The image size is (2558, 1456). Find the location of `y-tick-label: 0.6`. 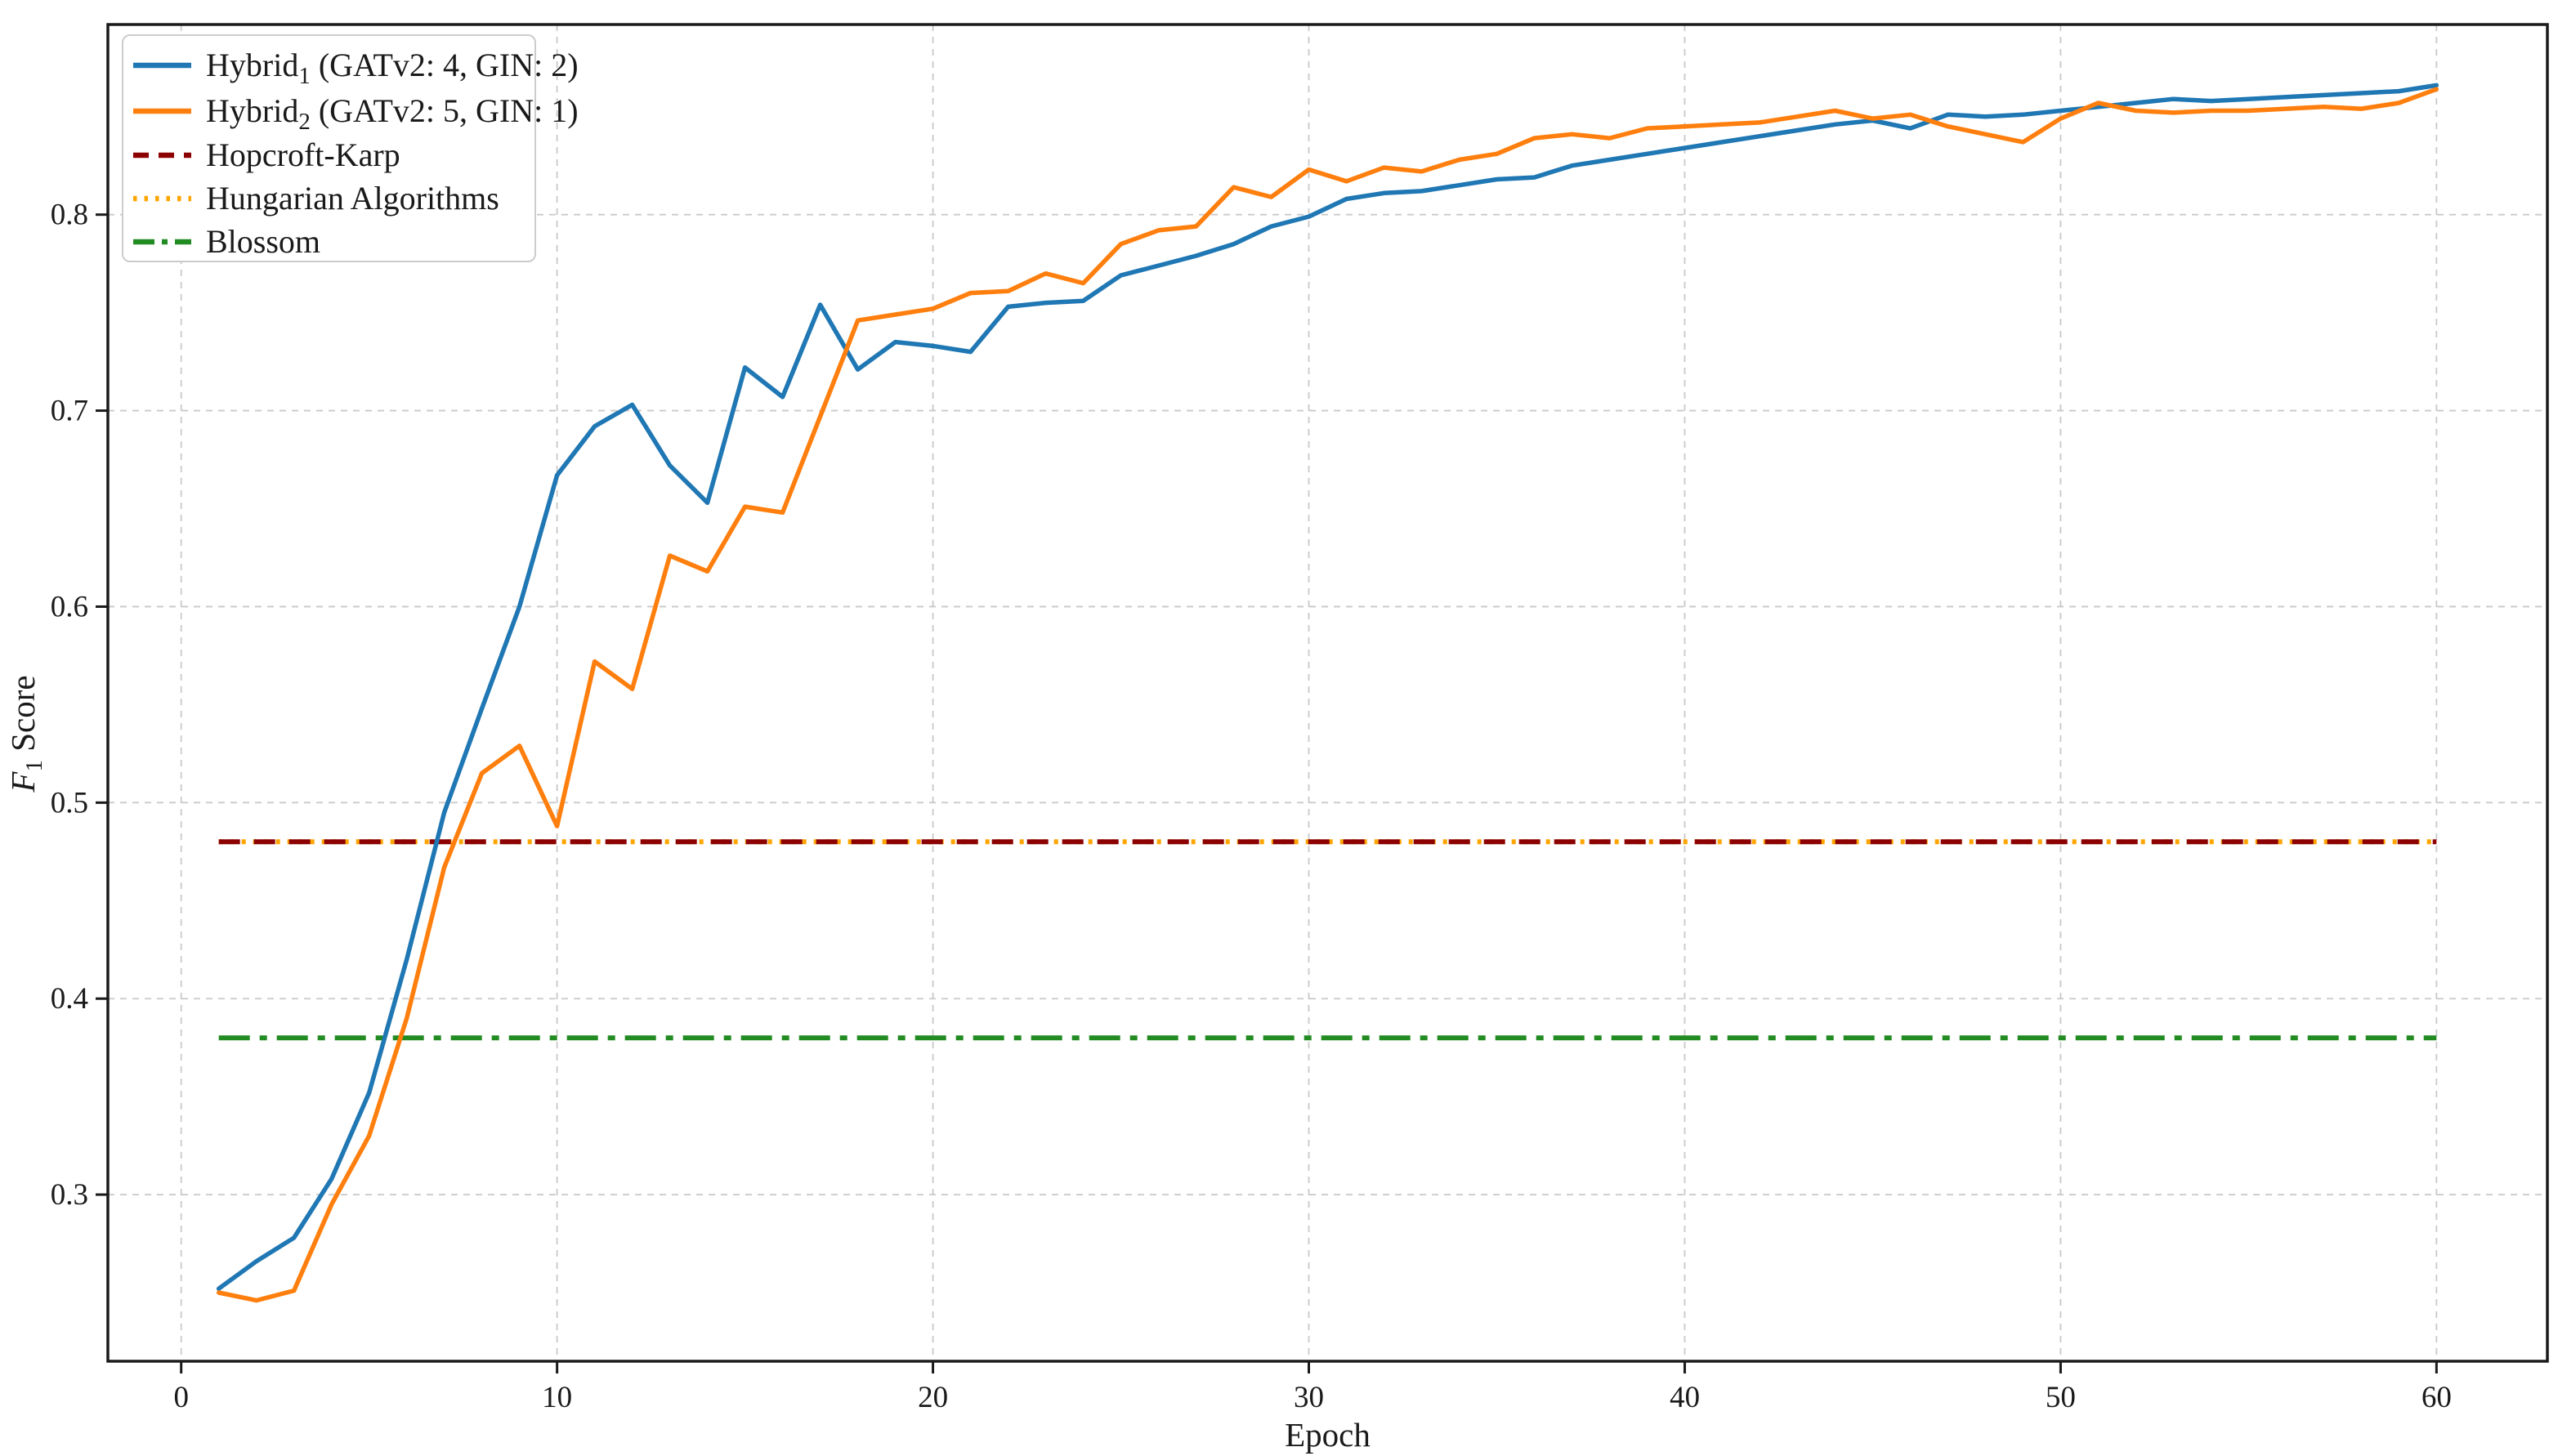

y-tick-label: 0.6 is located at coordinates (70, 606).